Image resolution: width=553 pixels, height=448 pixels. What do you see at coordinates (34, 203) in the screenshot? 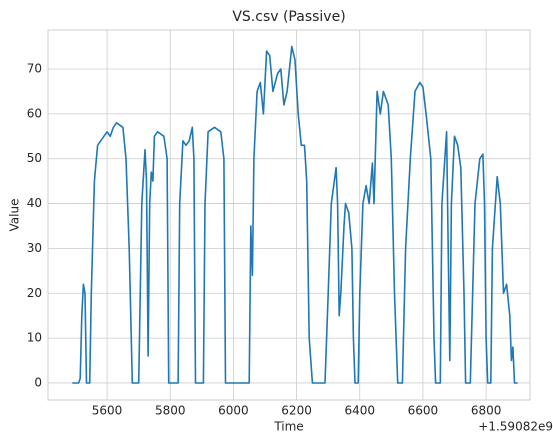
I see `y-tick-label: 40` at bounding box center [34, 203].